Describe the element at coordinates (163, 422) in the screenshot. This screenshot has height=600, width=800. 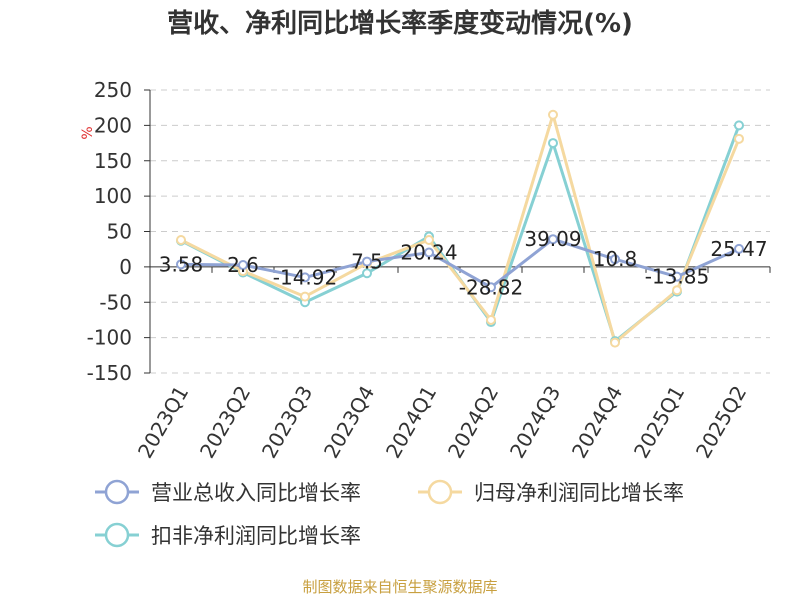
I see `x-tick-label: 2023Q1` at that location.